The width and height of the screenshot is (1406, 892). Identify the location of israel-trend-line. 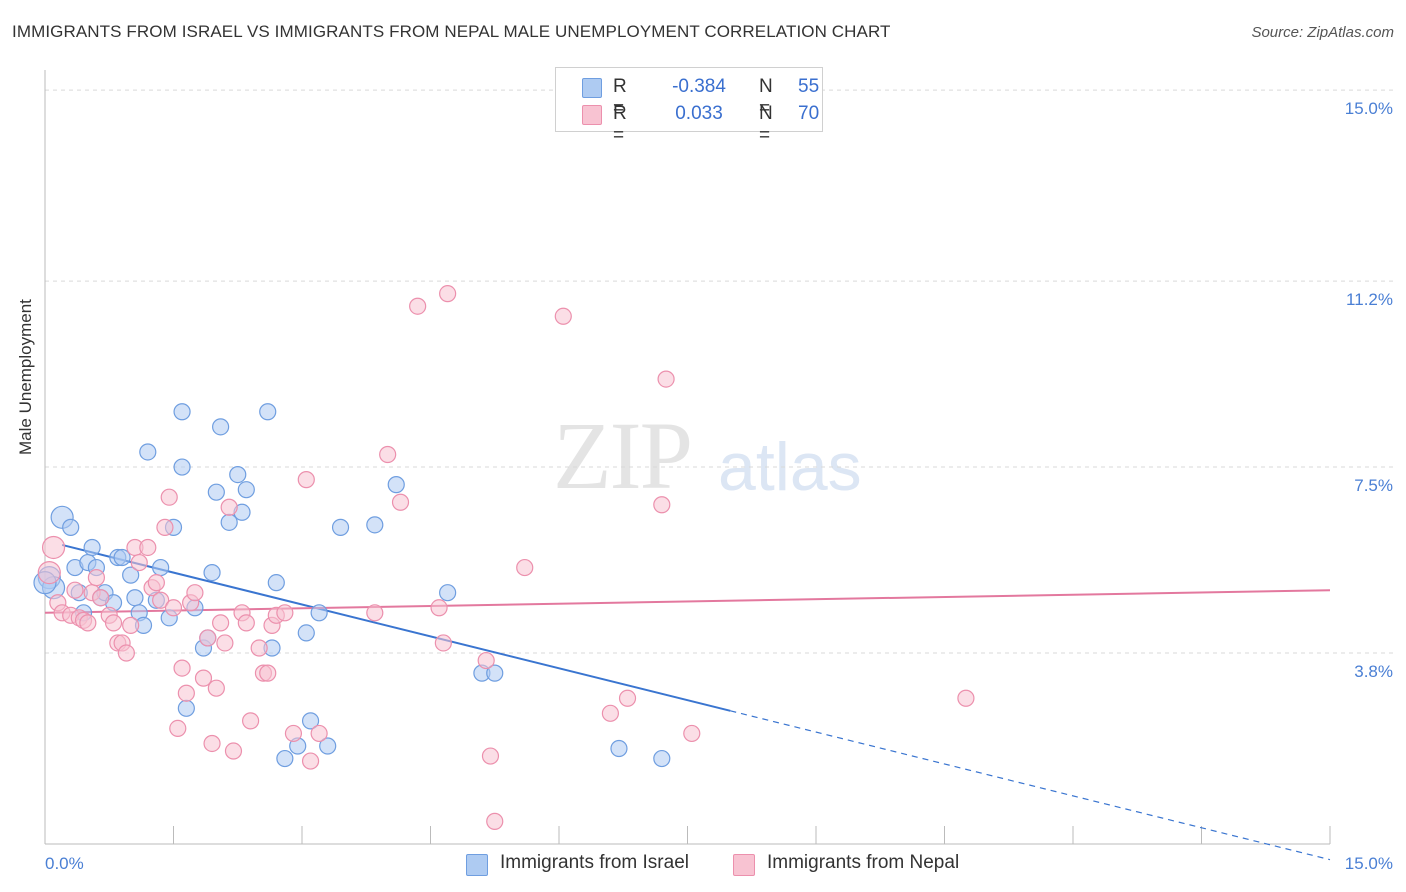
(396, 627).